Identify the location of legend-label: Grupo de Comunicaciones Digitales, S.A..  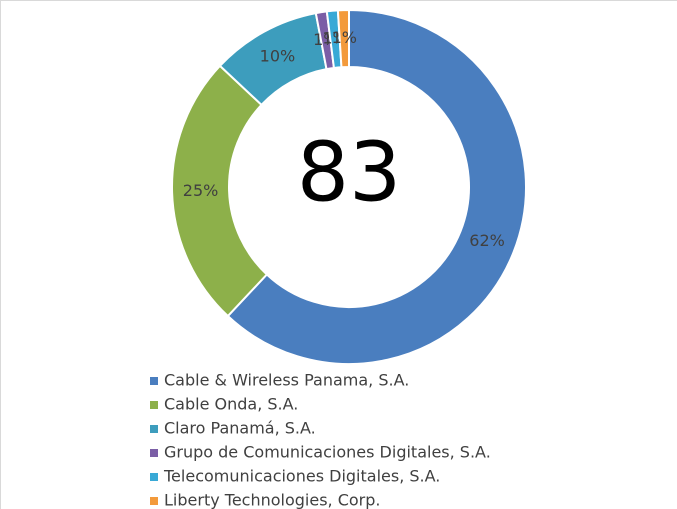
(327, 452).